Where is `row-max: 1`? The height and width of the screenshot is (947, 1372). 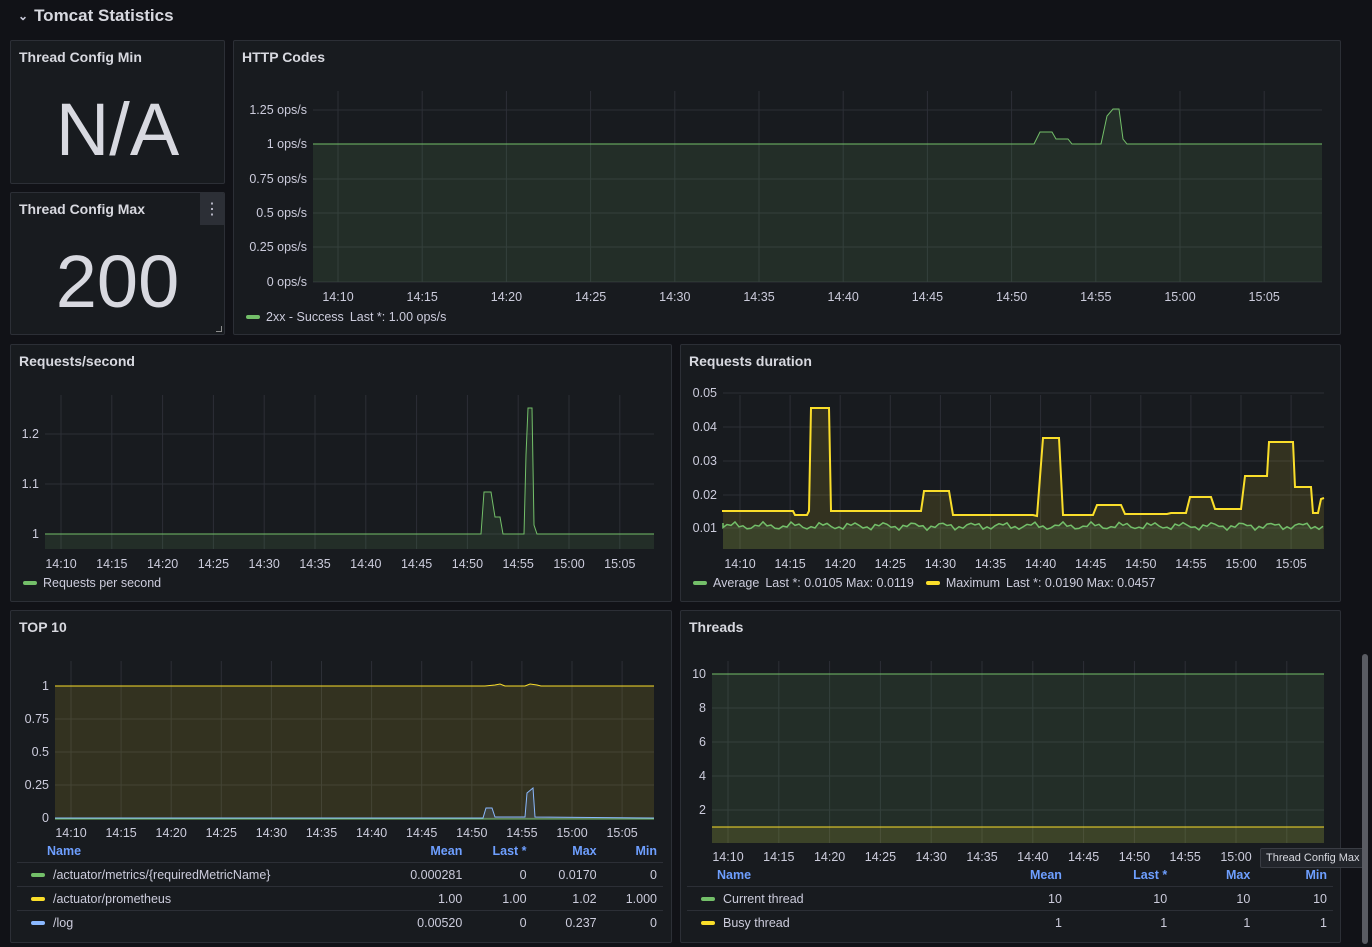 row-max: 1 is located at coordinates (1215, 922).